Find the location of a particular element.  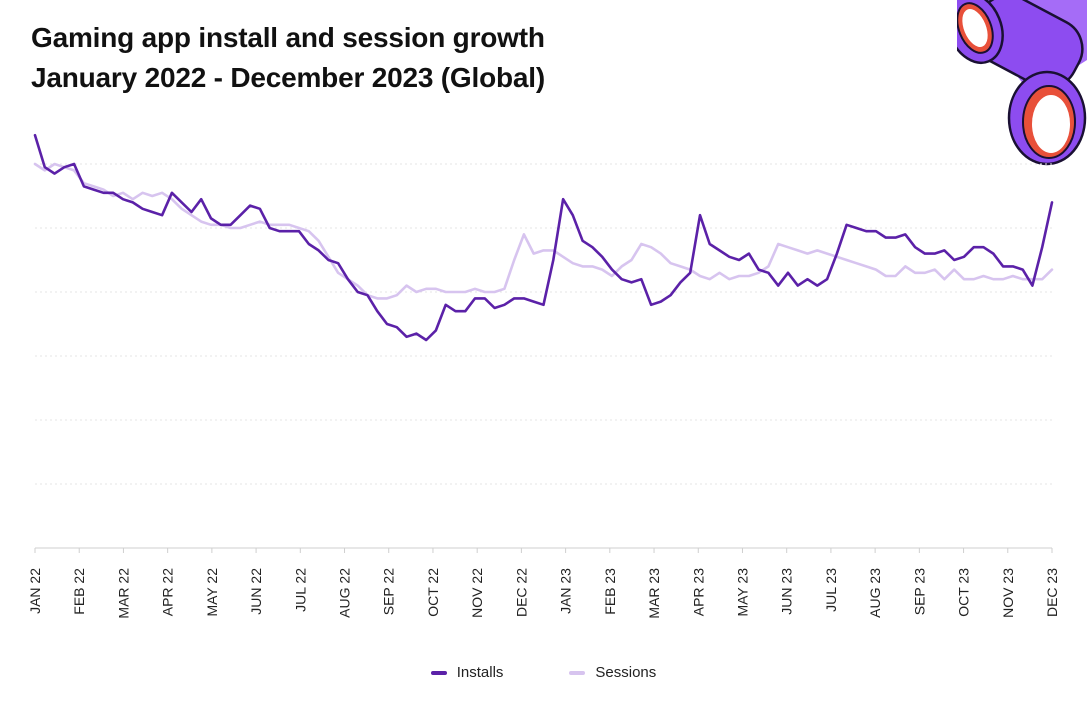

x-tick-label-13: FEB 23 is located at coordinates (610, 591).